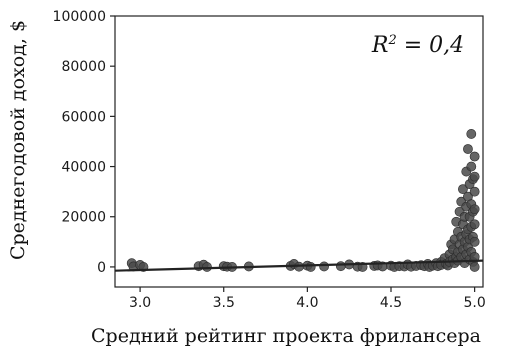  I want to click on r-squared-annotation: R2 = 0,4, so click(417, 45).